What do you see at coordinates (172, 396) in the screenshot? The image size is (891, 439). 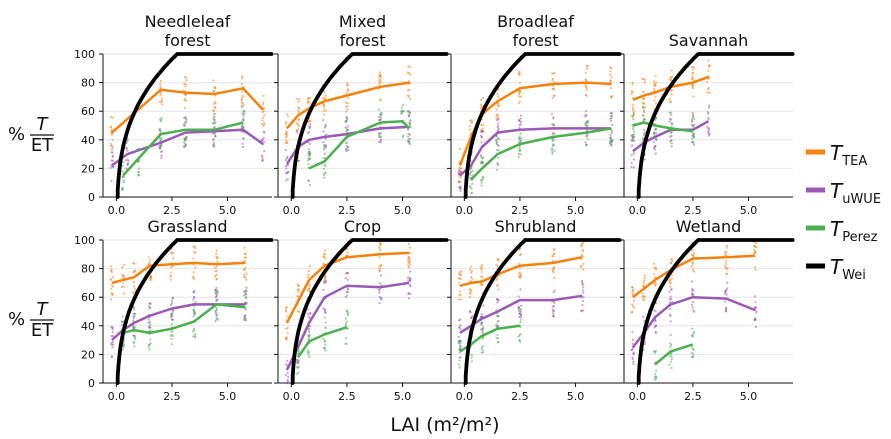 I see `x-tick-label: 2.5` at bounding box center [172, 396].